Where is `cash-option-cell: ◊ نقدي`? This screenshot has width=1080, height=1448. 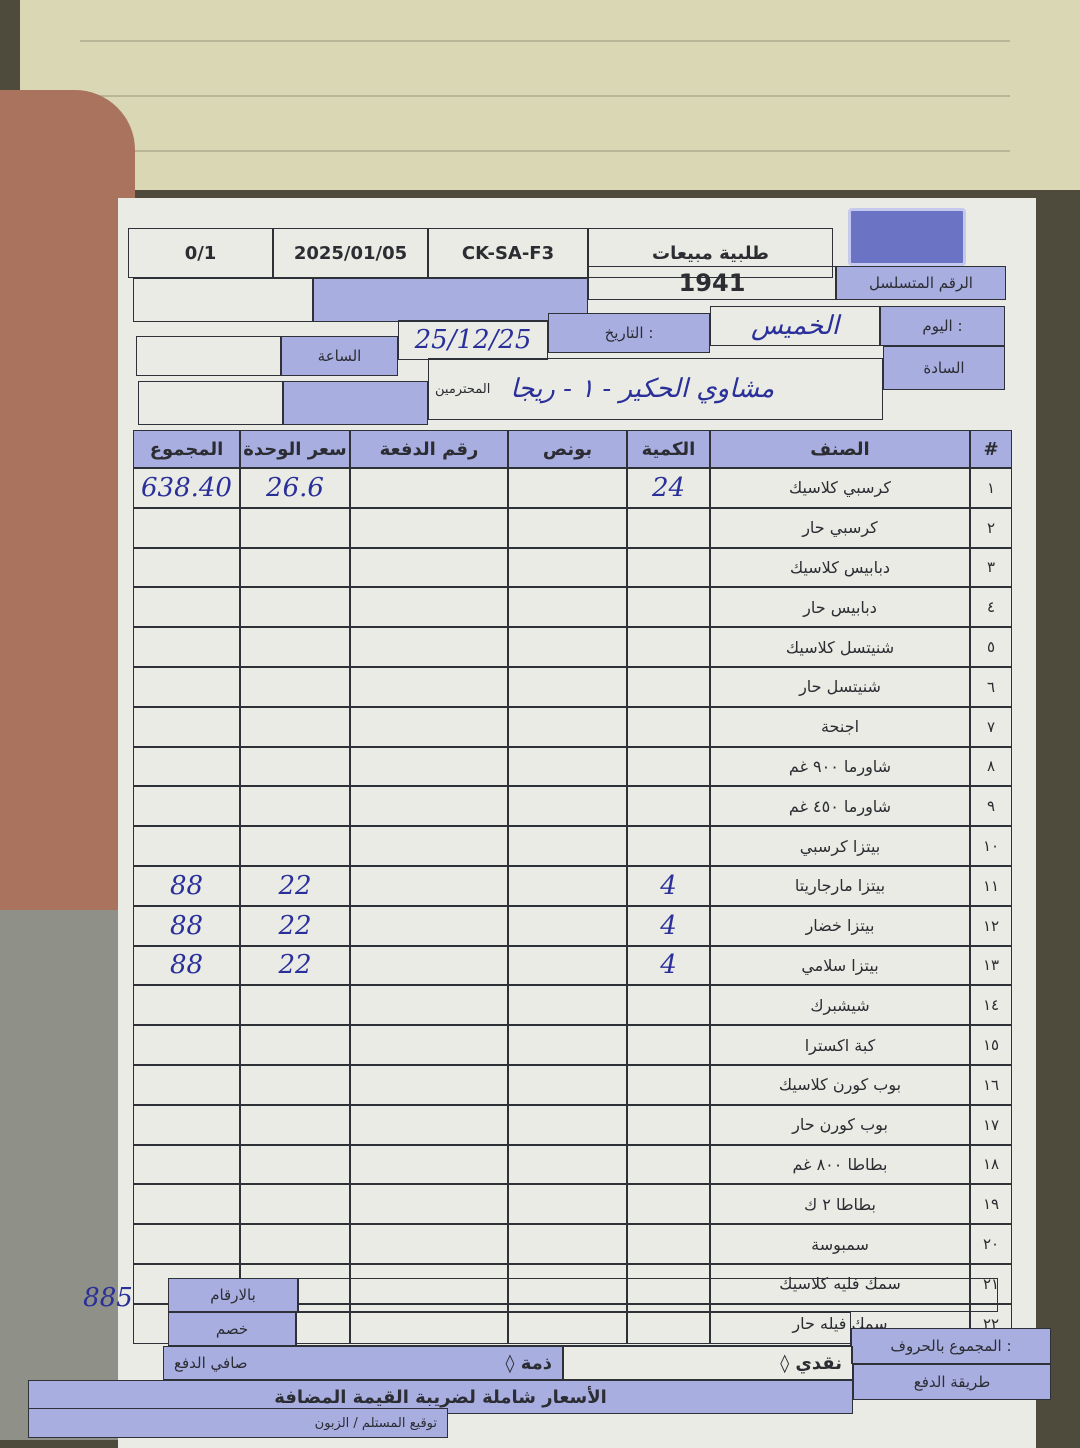 cash-option-cell: ◊ نقدي is located at coordinates (708, 1363).